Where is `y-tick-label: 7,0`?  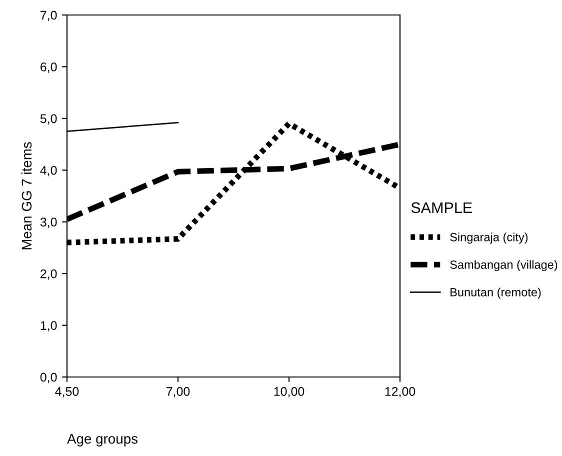 y-tick-label: 7,0 is located at coordinates (48, 16).